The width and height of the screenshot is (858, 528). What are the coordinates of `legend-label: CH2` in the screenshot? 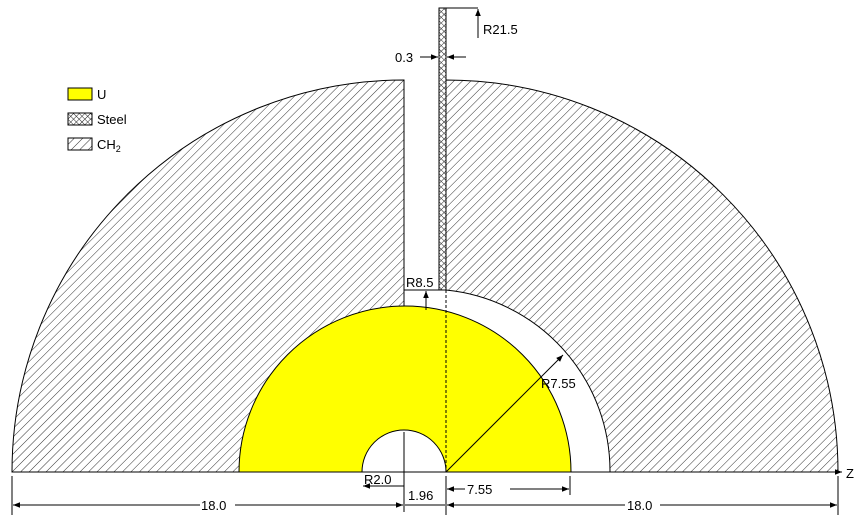 It's located at (109, 145).